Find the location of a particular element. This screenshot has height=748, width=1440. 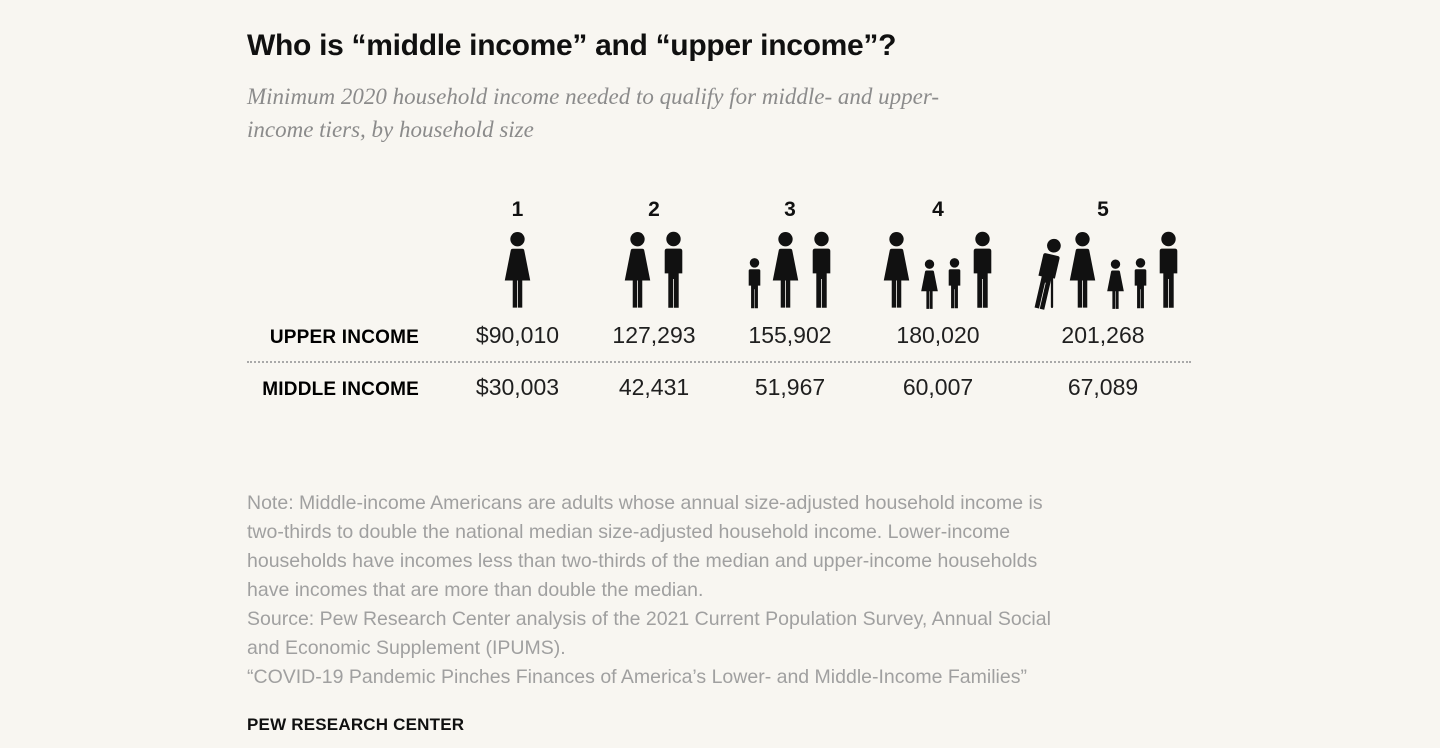

household-size-1-label: 1 is located at coordinates (517, 209).